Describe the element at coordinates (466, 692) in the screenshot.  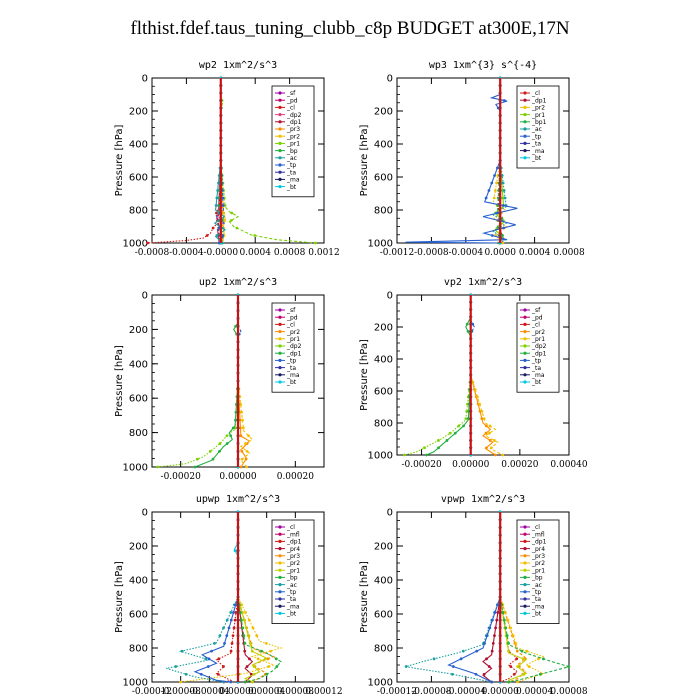
I see `x-tick-label: -0.00004` at that location.